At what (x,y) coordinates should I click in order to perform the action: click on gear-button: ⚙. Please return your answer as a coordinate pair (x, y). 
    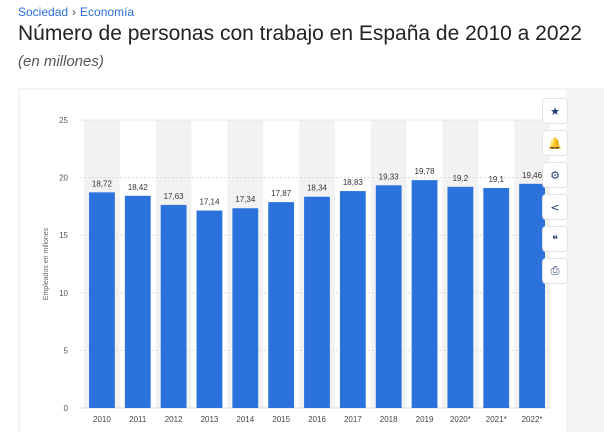
    Looking at the image, I should click on (555, 175).